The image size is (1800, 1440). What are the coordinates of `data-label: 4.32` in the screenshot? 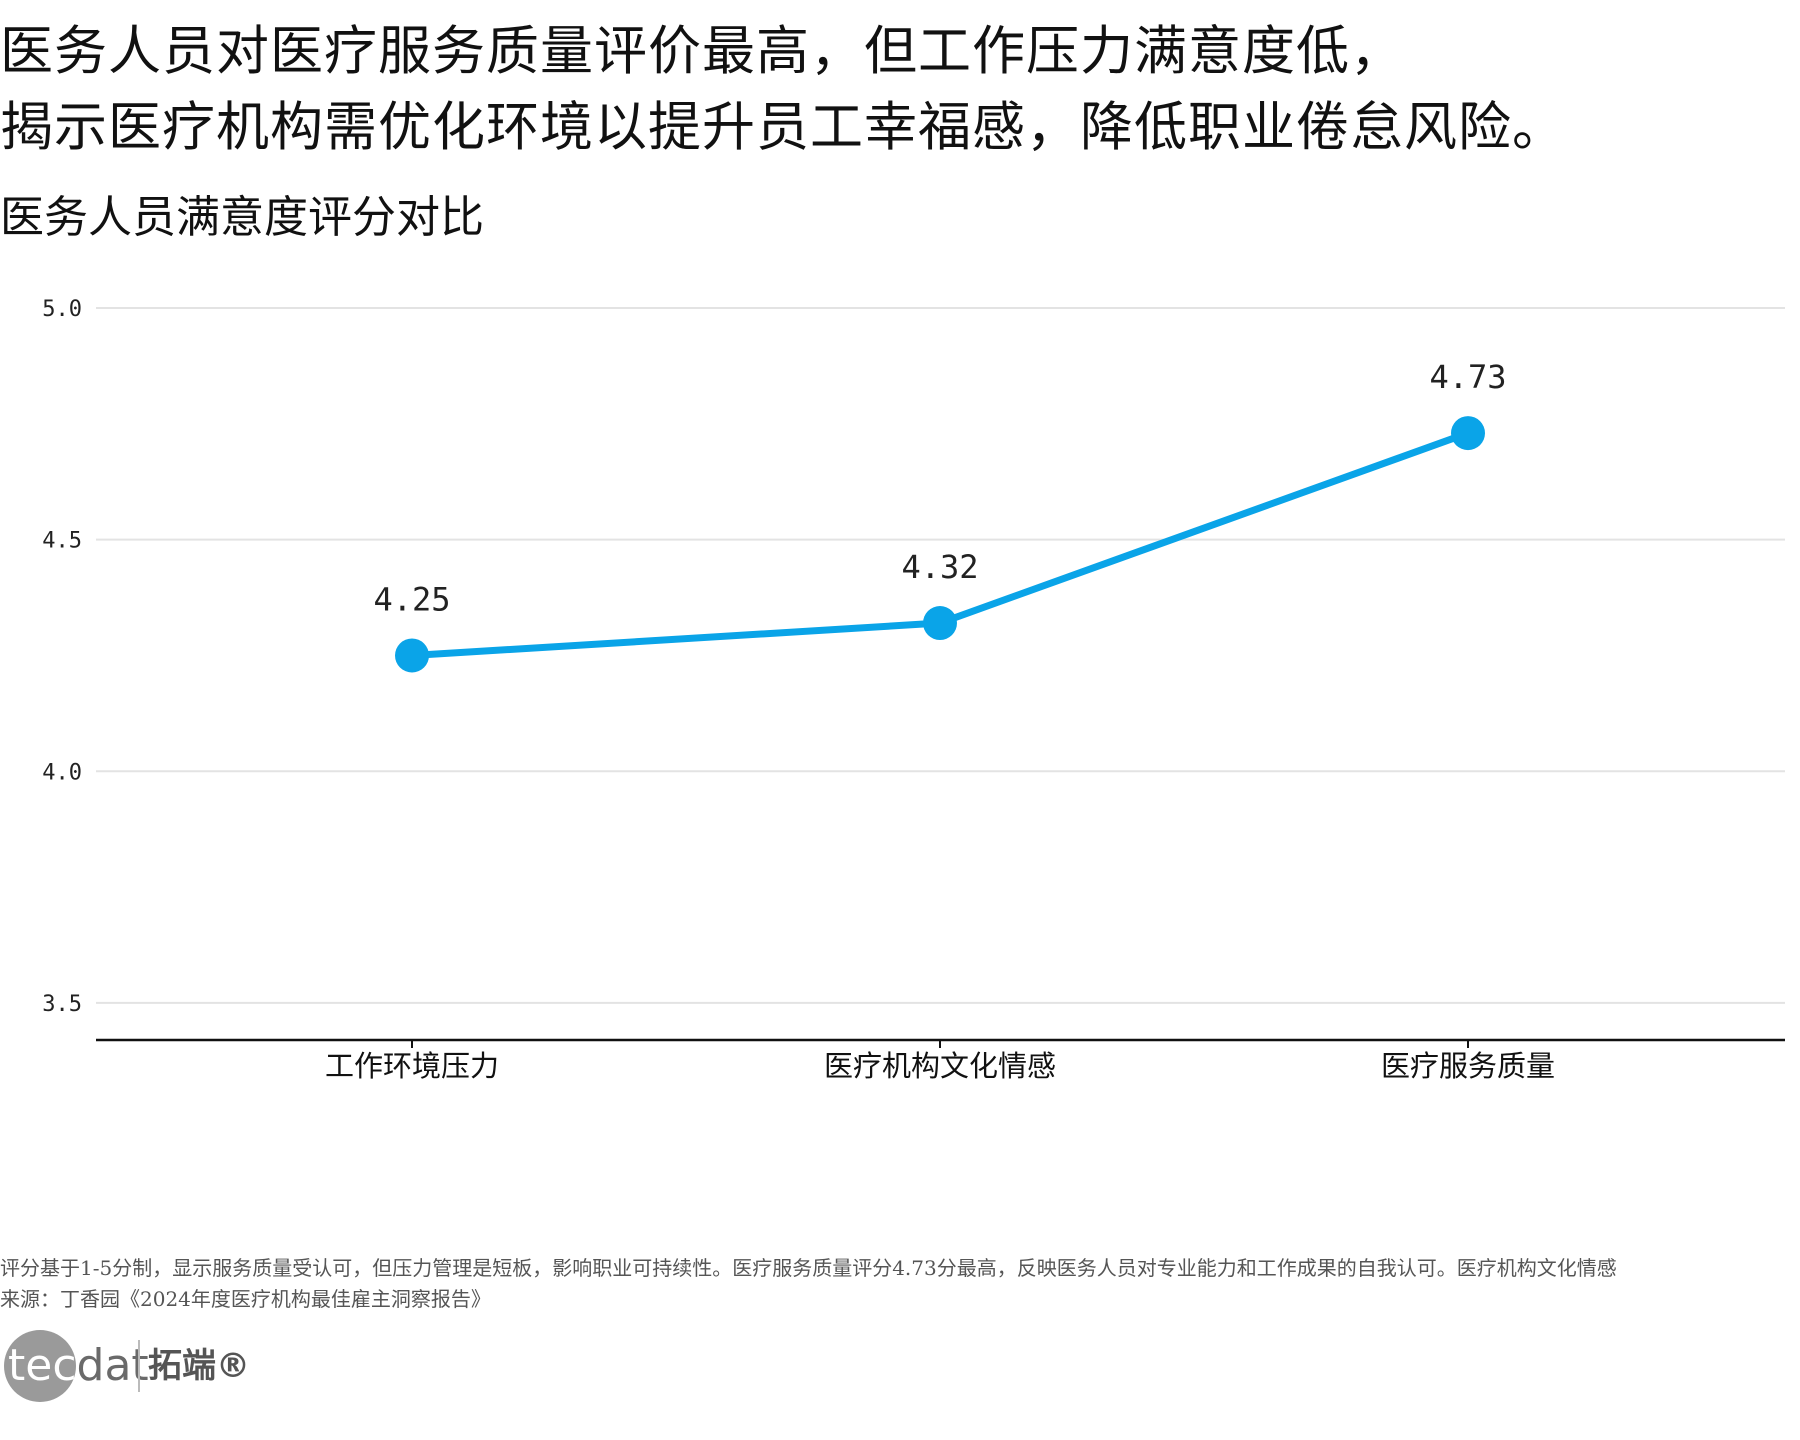 It's located at (939, 567).